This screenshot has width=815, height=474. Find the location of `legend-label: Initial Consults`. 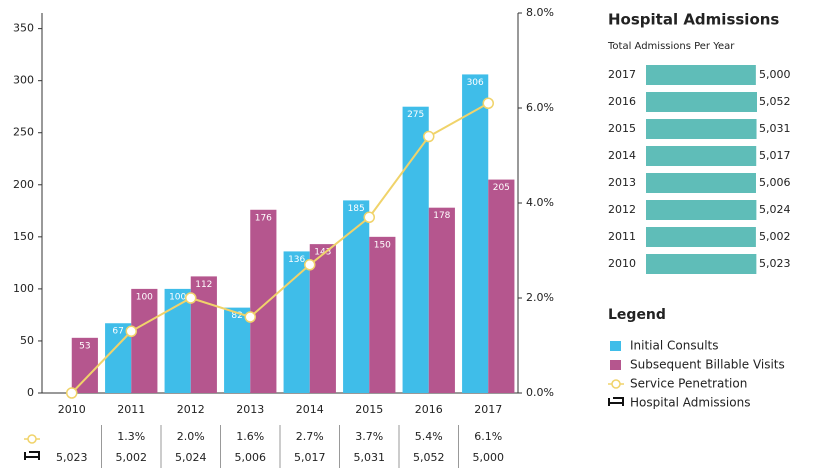

legend-label: Initial Consults is located at coordinates (674, 346).